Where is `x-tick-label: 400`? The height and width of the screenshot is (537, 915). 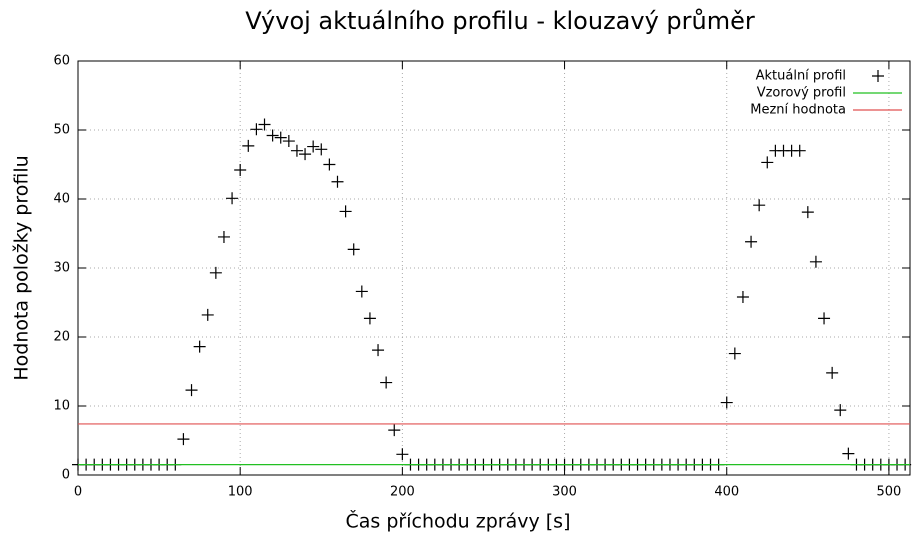 x-tick-label: 400 is located at coordinates (726, 492).